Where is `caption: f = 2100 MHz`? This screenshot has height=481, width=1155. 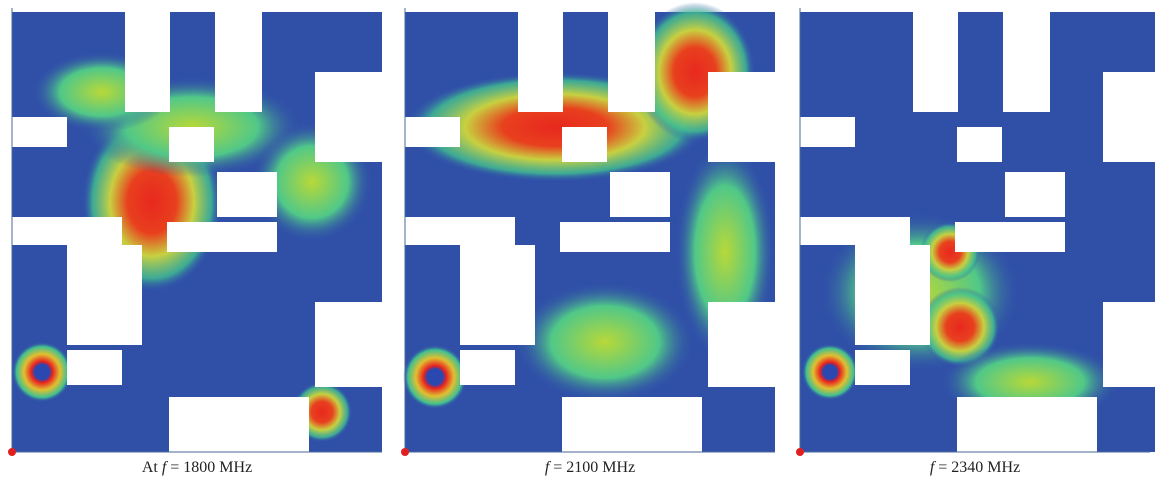 caption: f = 2100 MHz is located at coordinates (590, 467).